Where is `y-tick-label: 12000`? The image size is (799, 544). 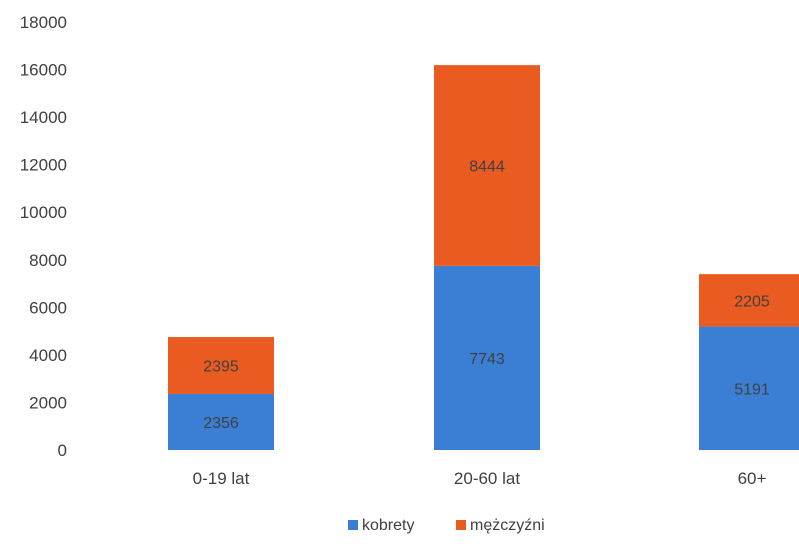 y-tick-label: 12000 is located at coordinates (43, 165).